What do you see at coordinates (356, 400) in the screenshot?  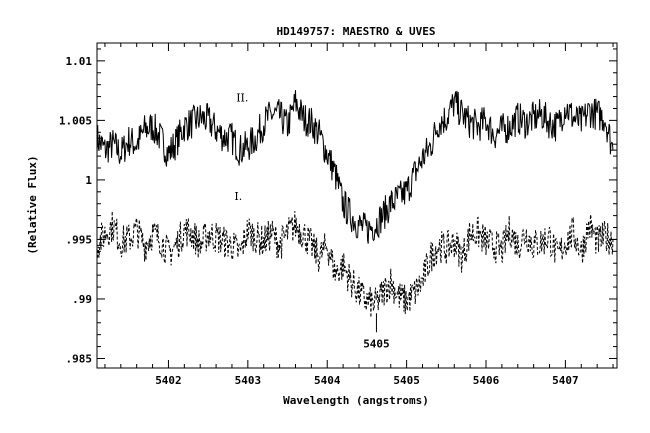 I see `x-axis-label: Wavelength (angstroms)` at bounding box center [356, 400].